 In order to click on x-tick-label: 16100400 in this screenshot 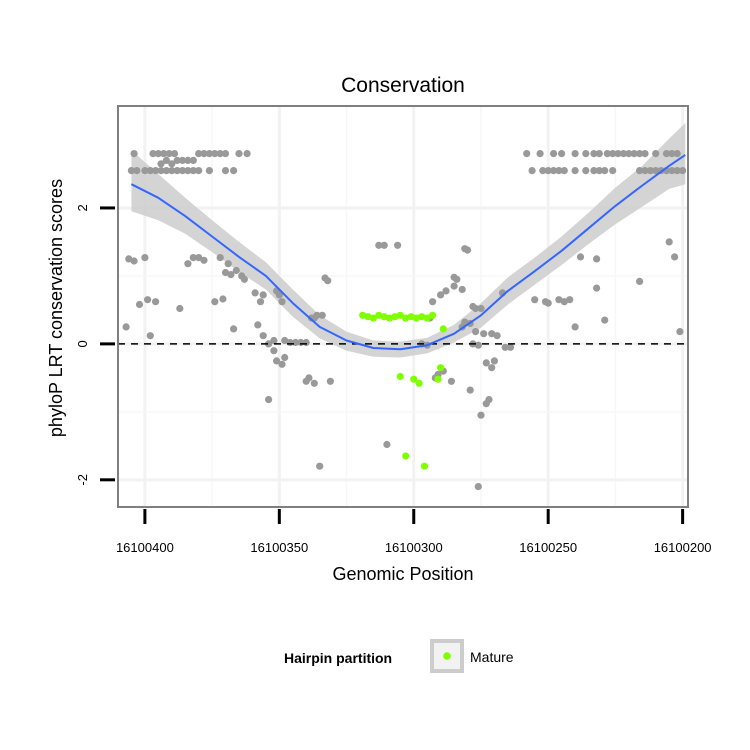, I will do `click(145, 547)`.